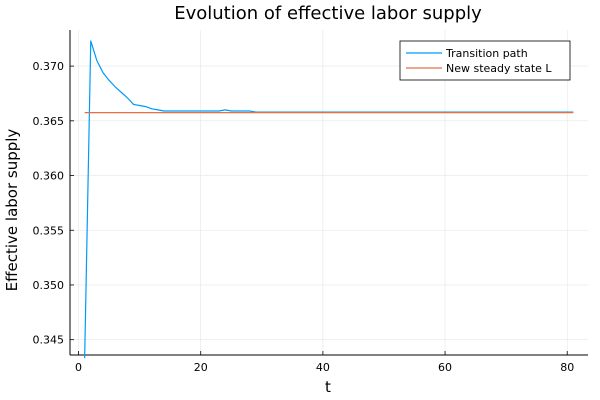 This screenshot has width=600, height=400. Describe the element at coordinates (567, 367) in the screenshot. I see `x-tick-label: 80` at that location.